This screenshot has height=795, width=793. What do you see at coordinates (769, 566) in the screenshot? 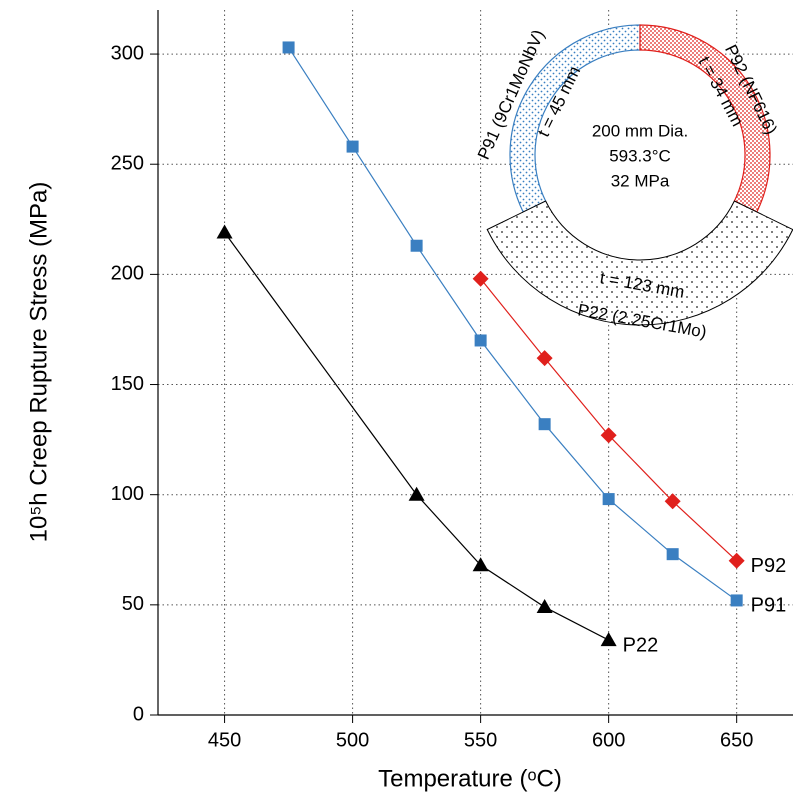
I see `series-label: P92` at bounding box center [769, 566].